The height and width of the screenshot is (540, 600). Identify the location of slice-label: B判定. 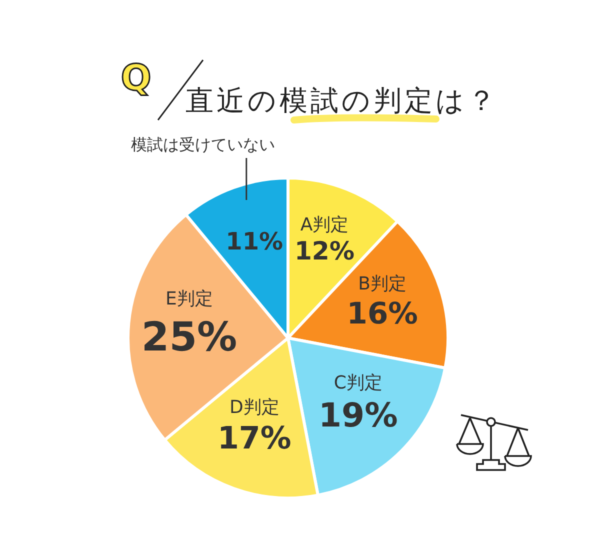
(382, 284).